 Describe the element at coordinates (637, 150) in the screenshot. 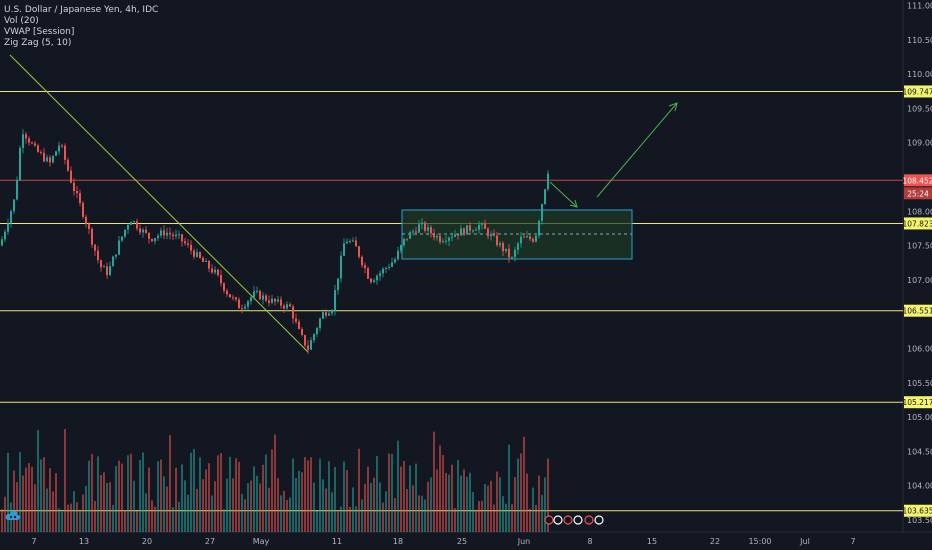

I see `projection-arrow-up` at that location.